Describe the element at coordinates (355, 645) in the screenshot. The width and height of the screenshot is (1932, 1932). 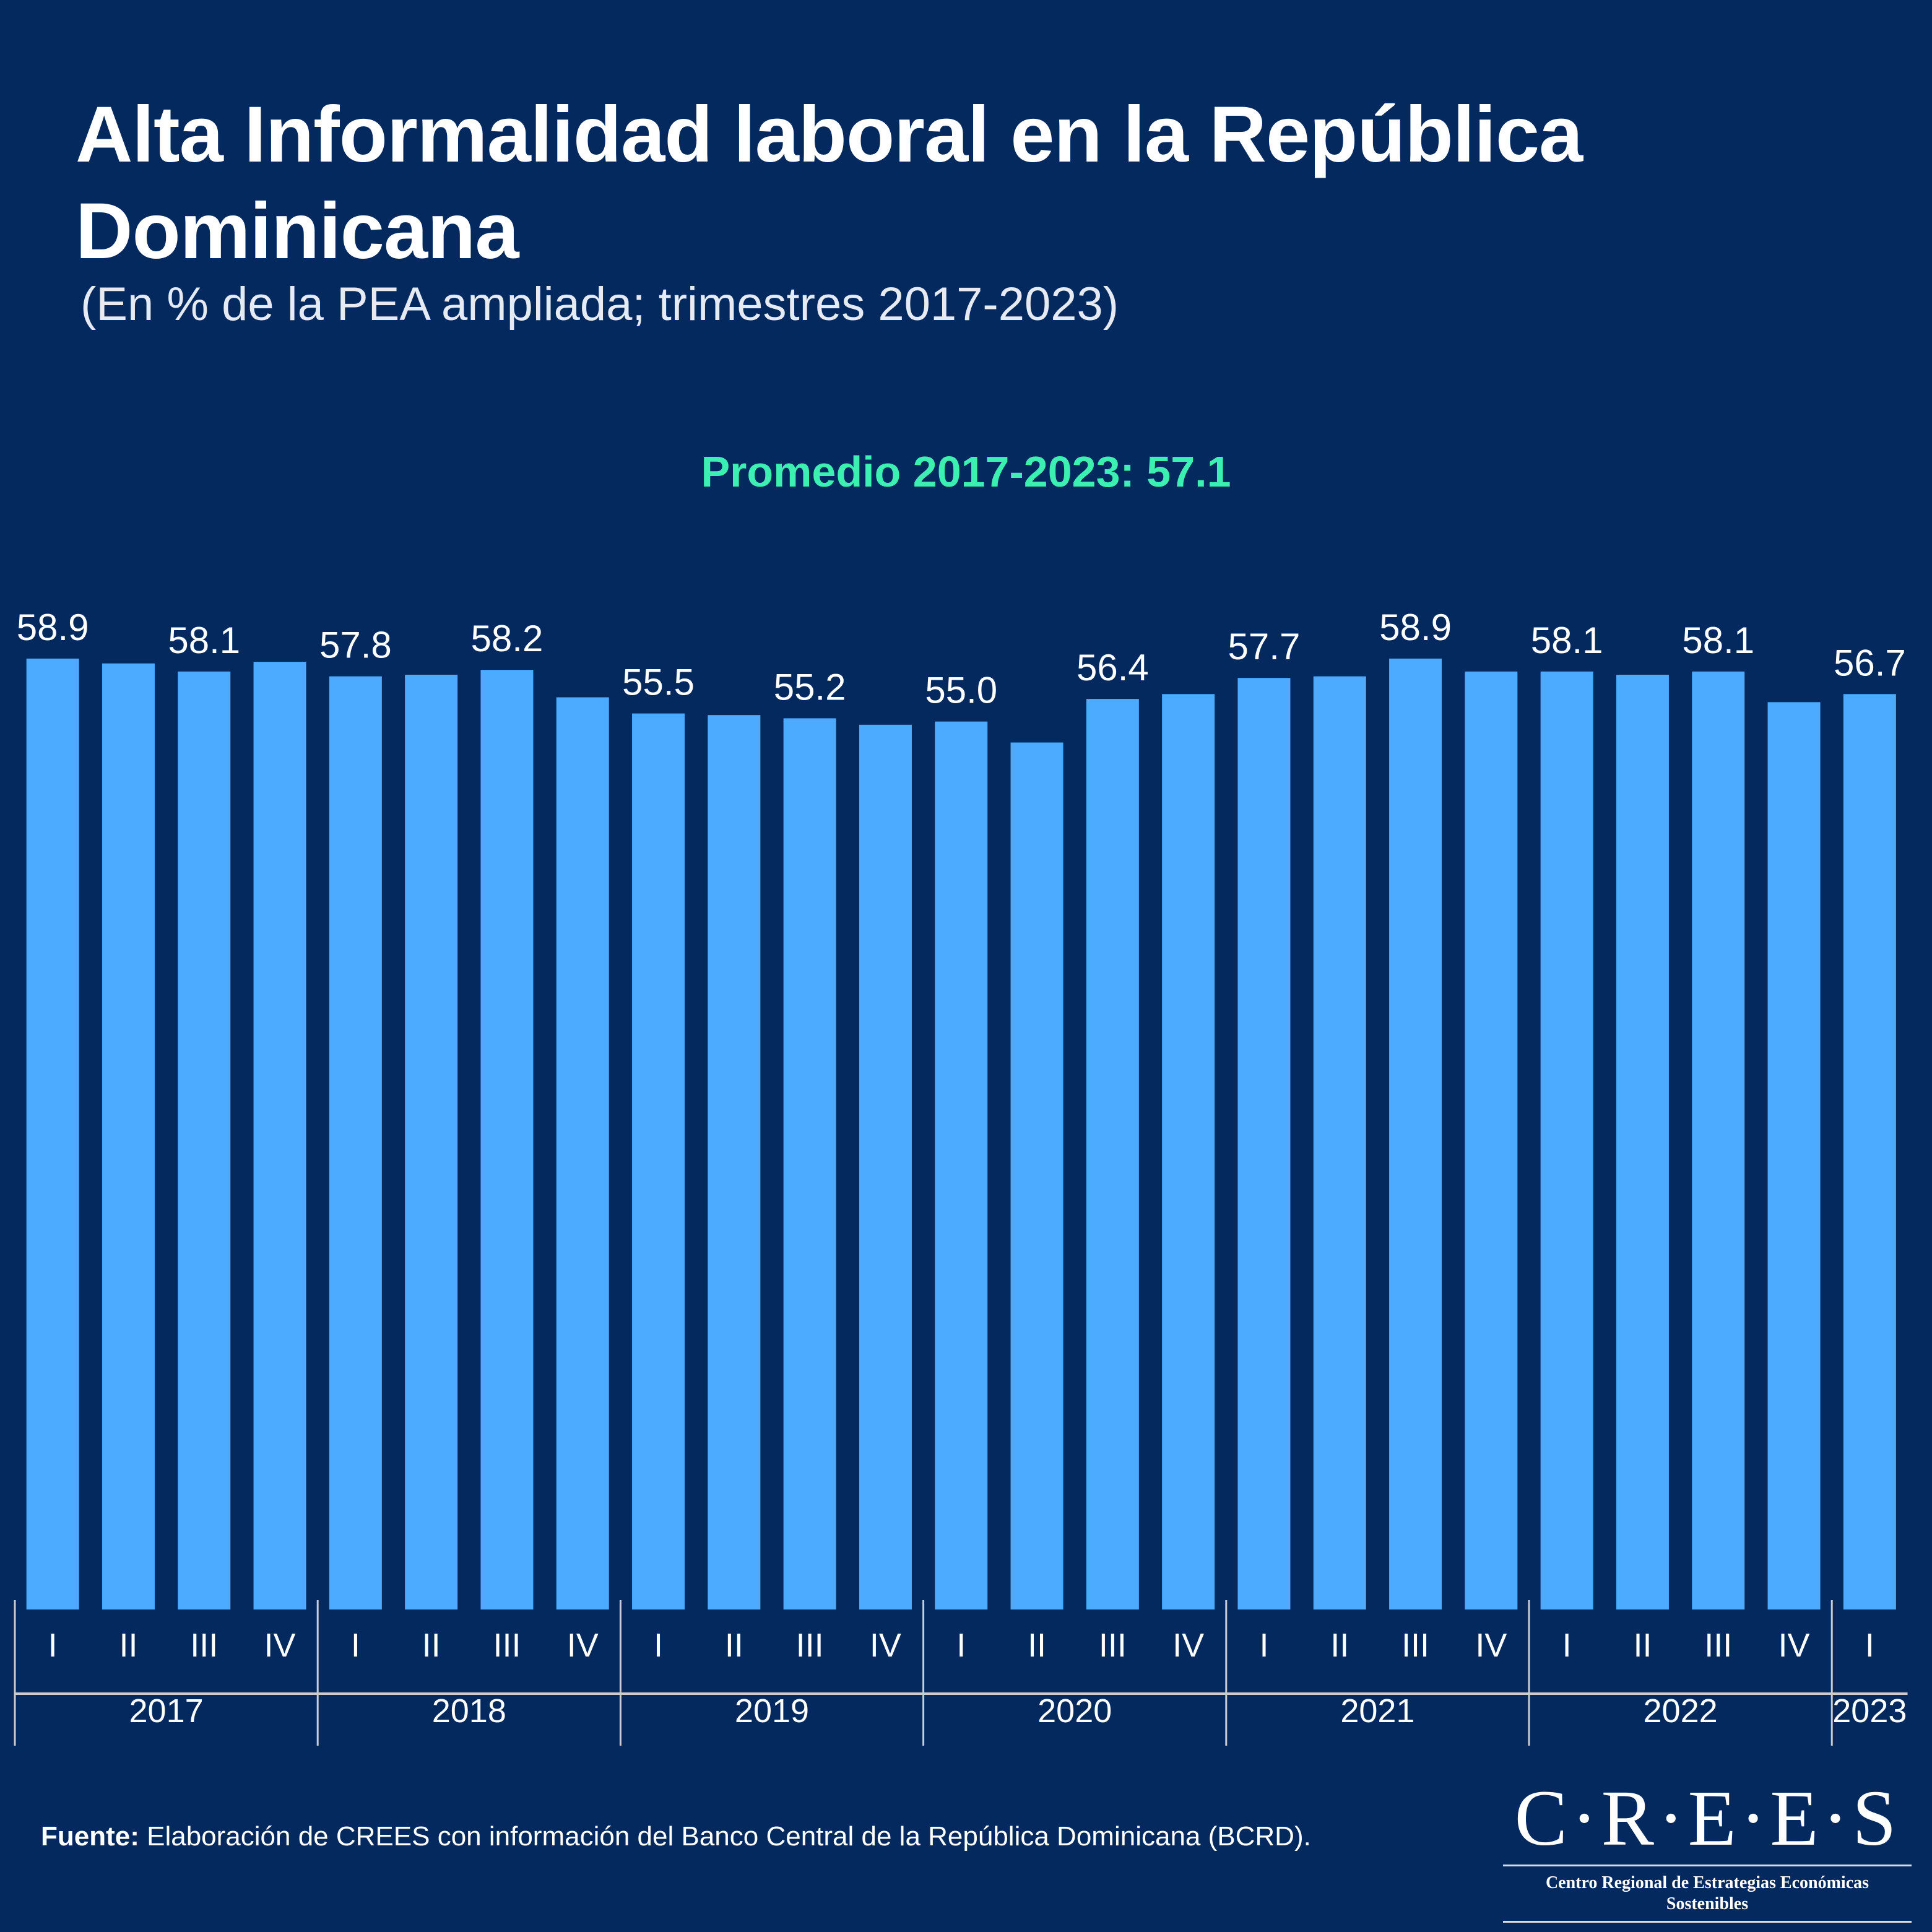
I see `data-label: 57.8` at that location.